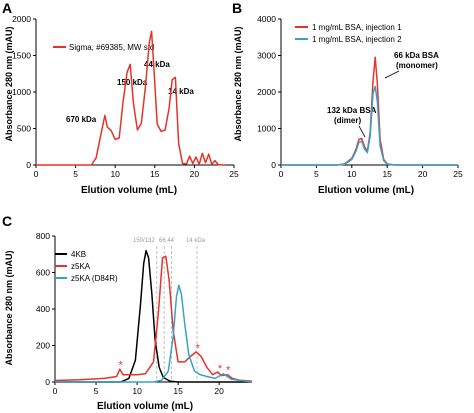 The image size is (474, 413). I want to click on panel-a-y-tick-label: 1500, so click(21, 56).